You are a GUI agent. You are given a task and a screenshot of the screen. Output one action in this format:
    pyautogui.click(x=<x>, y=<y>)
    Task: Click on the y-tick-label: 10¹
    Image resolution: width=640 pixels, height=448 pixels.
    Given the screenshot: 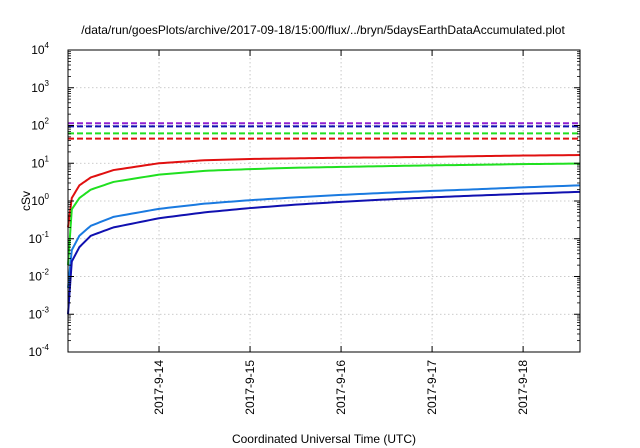 What is the action you would take?
    pyautogui.click(x=40, y=162)
    